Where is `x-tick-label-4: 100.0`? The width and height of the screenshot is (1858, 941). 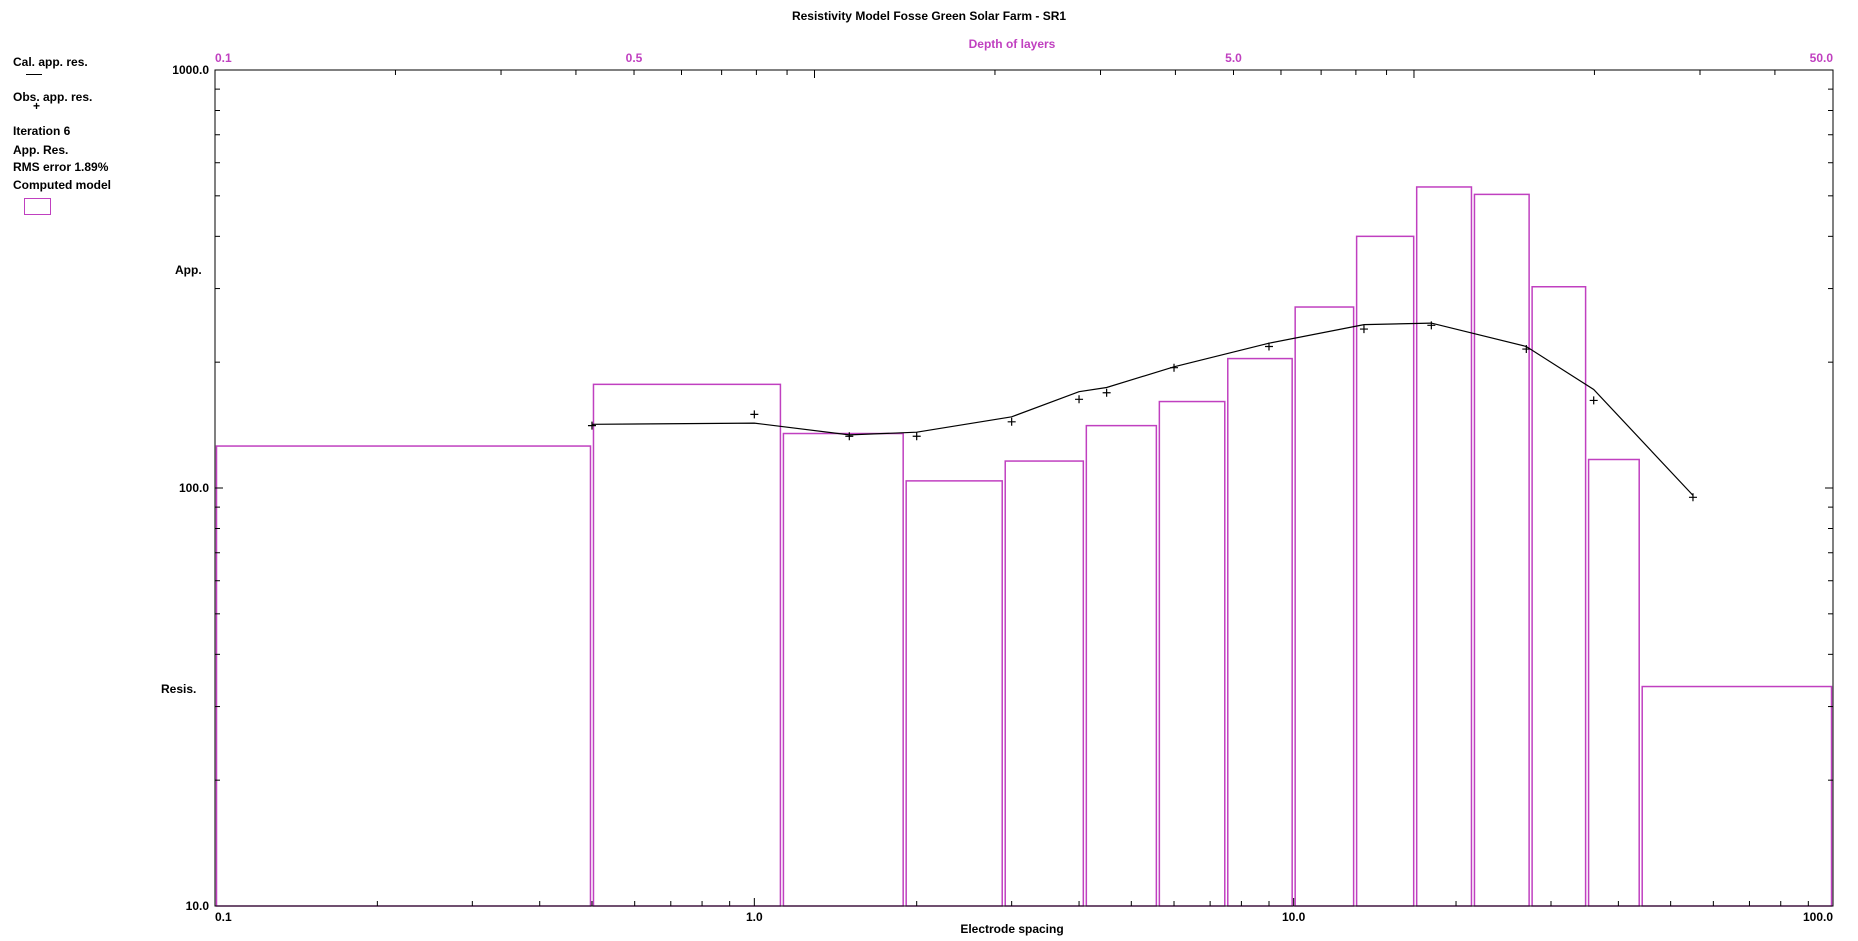 x-tick-label-4: 100.0 is located at coordinates (1818, 917).